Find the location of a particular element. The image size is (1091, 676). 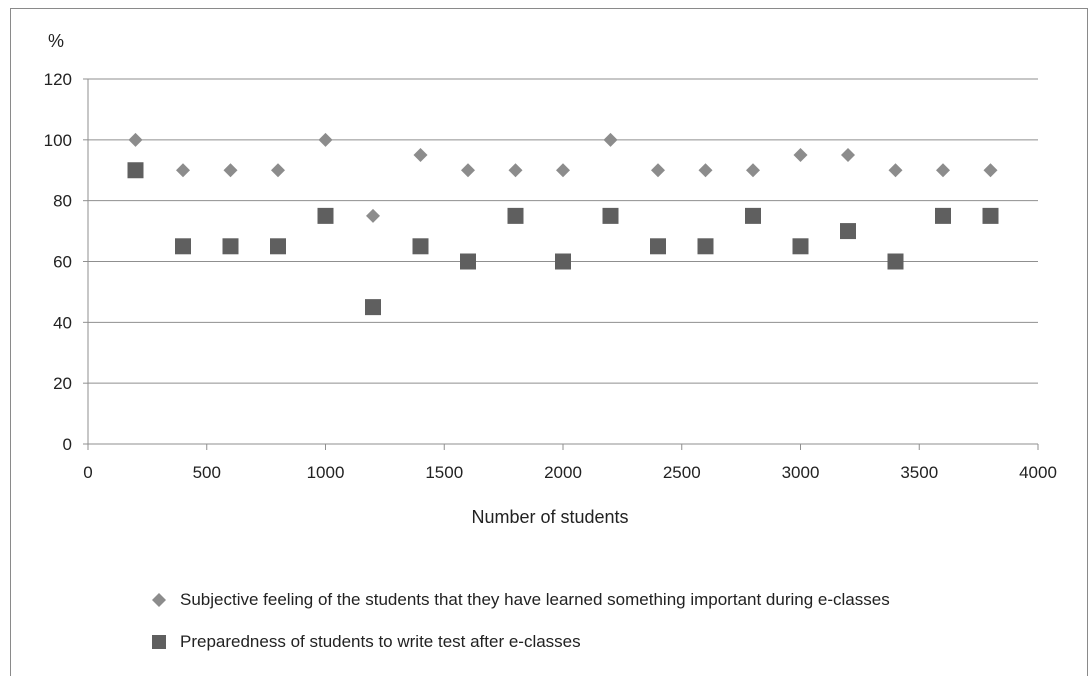

y-tick-label: 20 is located at coordinates (62, 383).